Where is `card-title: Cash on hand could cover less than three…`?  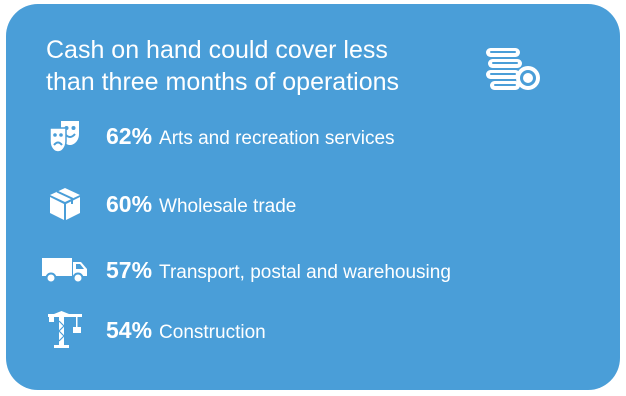
card-title: Cash on hand could cover less than three… is located at coordinates (266, 66).